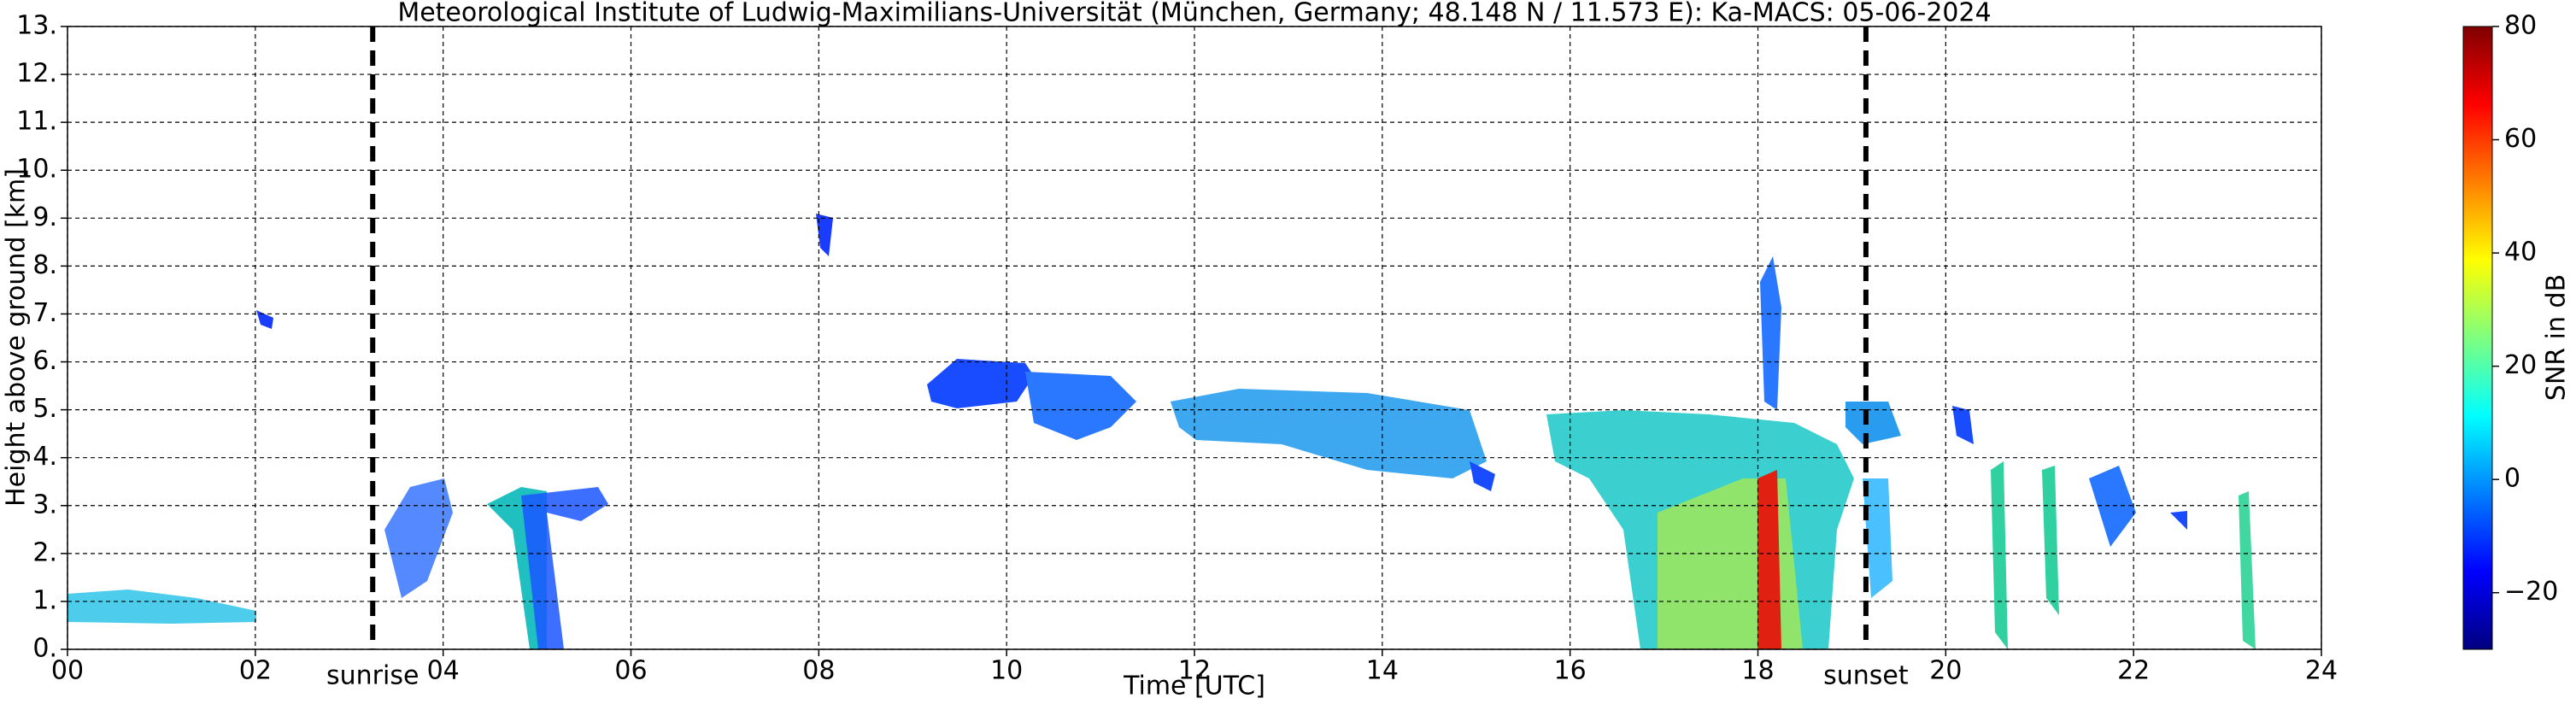 This screenshot has width=2576, height=704. What do you see at coordinates (44, 504) in the screenshot?
I see `y-tick-label: 3.` at bounding box center [44, 504].